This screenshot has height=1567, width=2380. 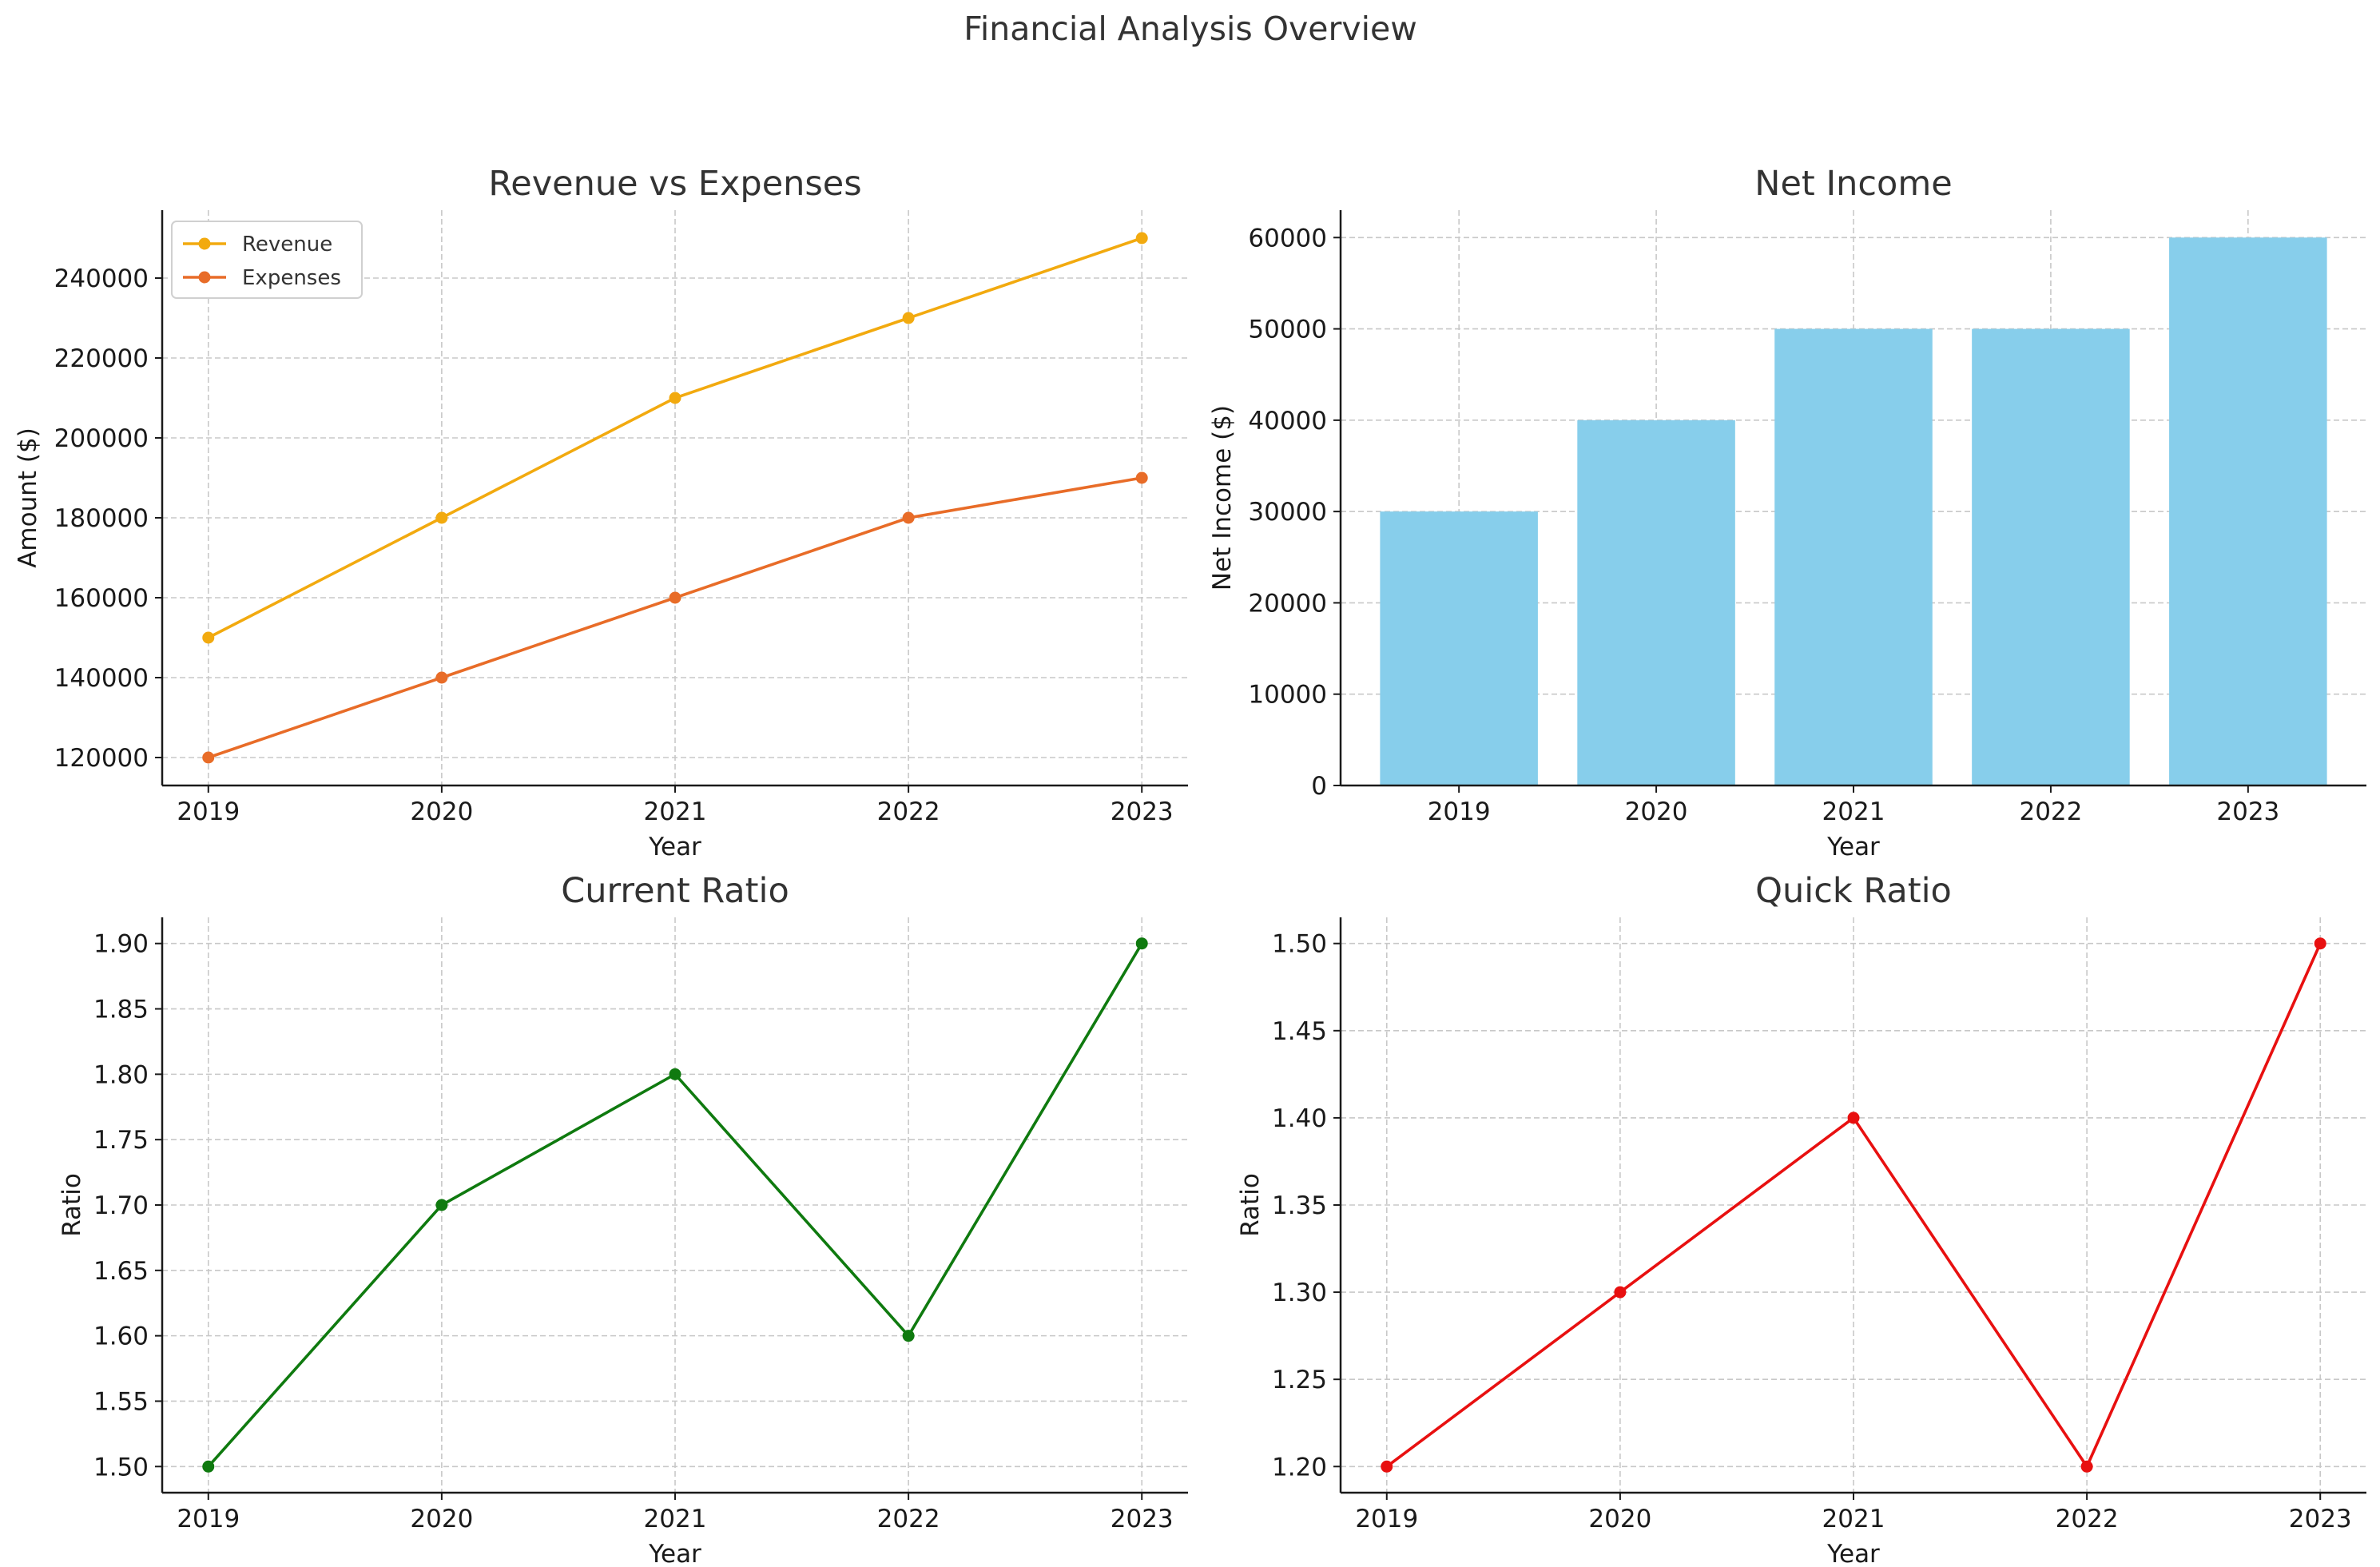 What do you see at coordinates (1387, 1466) in the screenshot?
I see `quick-ratio-point-0-2019` at bounding box center [1387, 1466].